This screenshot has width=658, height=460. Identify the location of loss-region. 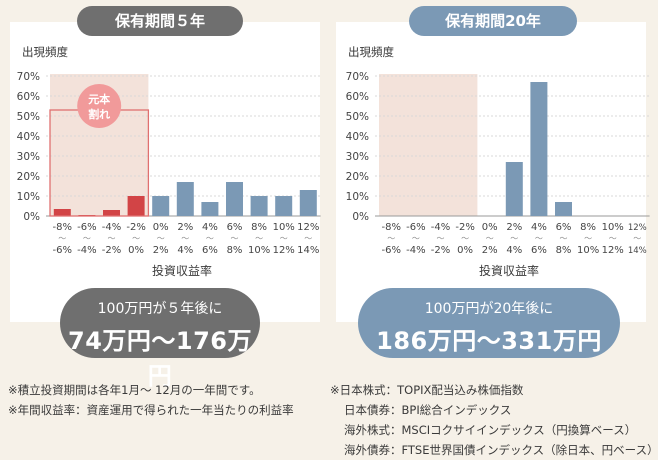
(428, 145).